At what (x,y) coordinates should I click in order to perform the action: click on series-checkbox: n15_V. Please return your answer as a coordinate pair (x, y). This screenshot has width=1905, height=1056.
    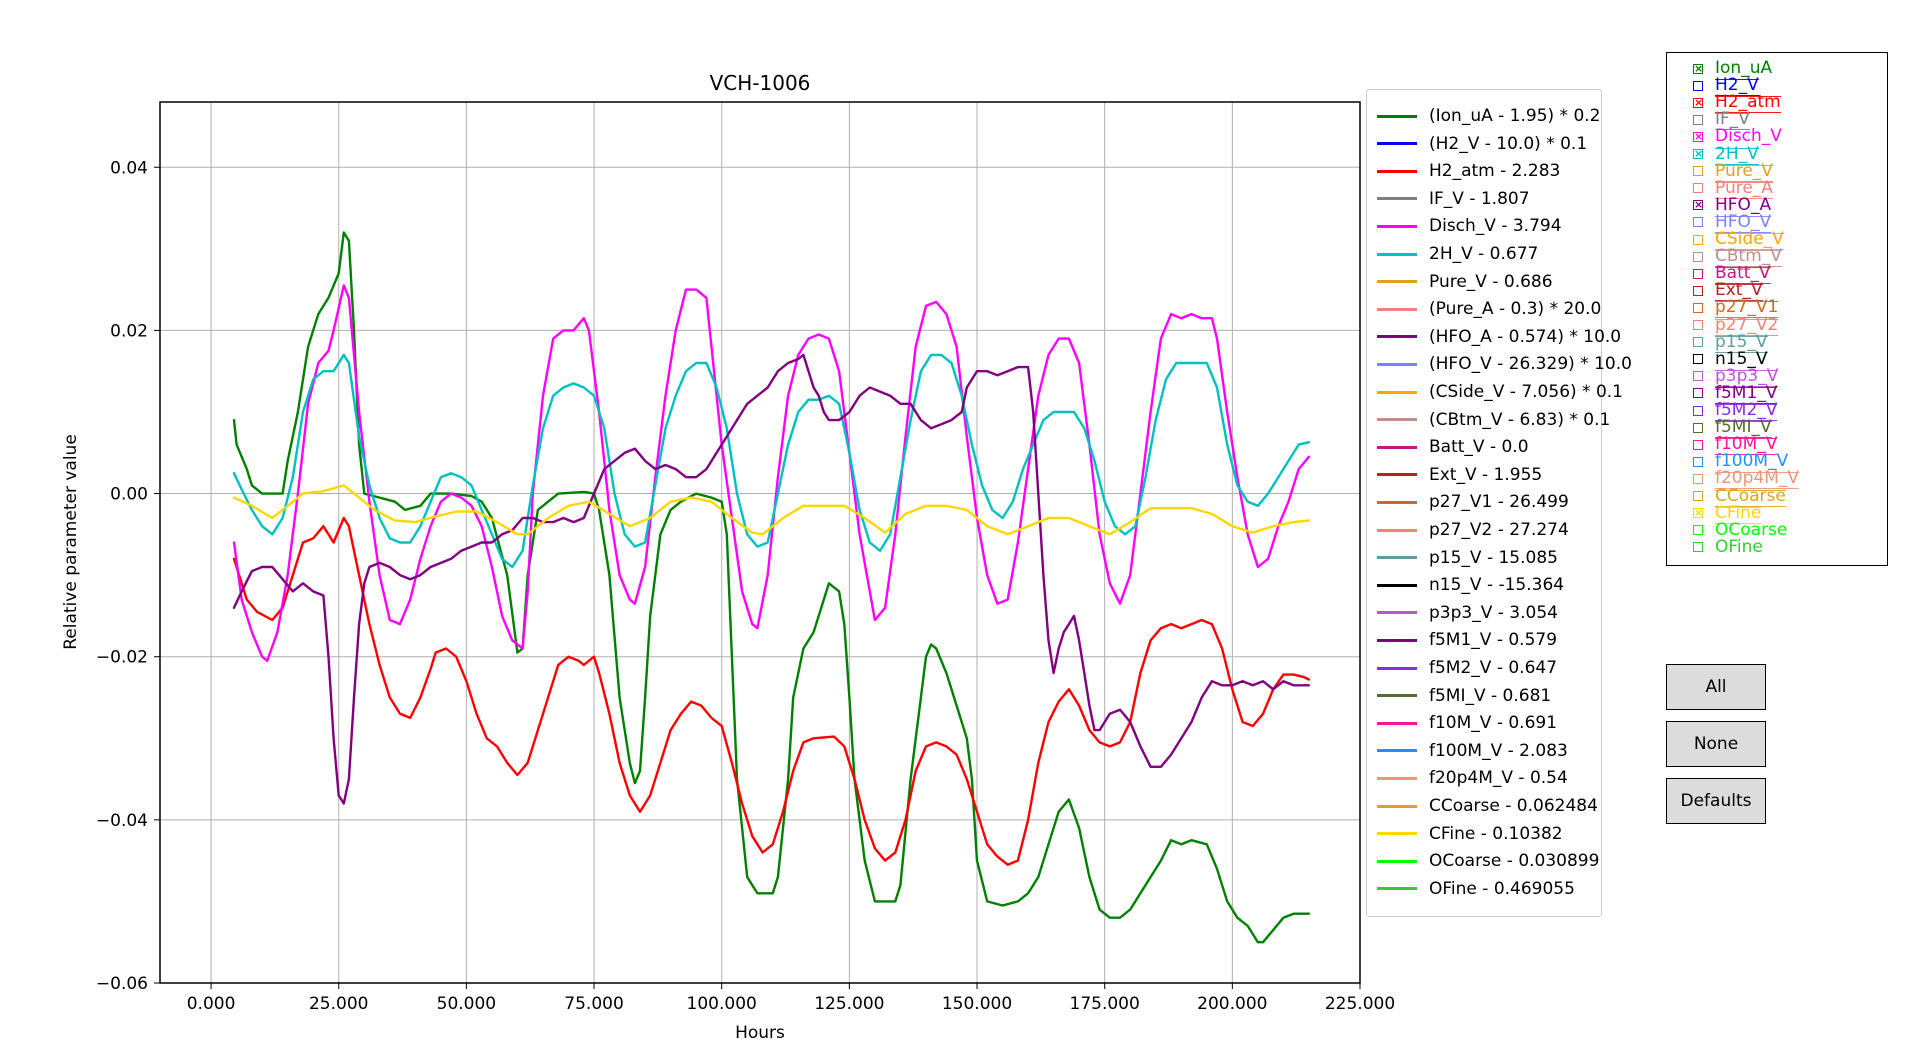
    Looking at the image, I should click on (1730, 358).